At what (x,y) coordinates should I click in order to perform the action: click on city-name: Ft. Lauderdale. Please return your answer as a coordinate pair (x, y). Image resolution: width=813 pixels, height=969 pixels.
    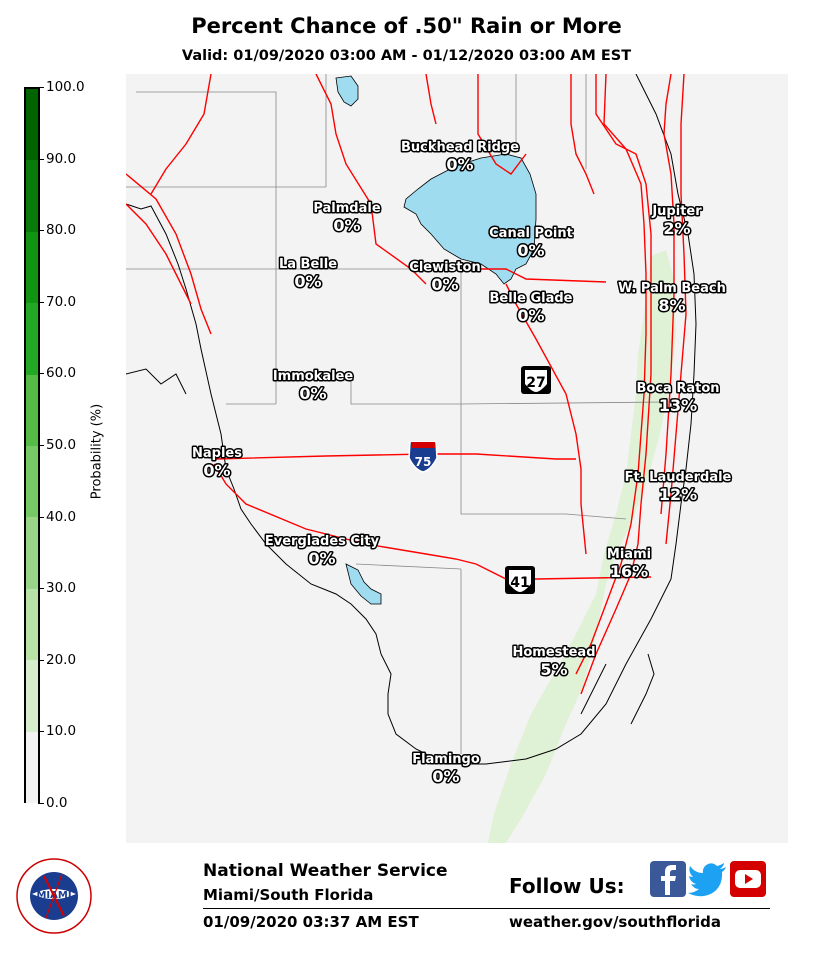
    Looking at the image, I should click on (678, 477).